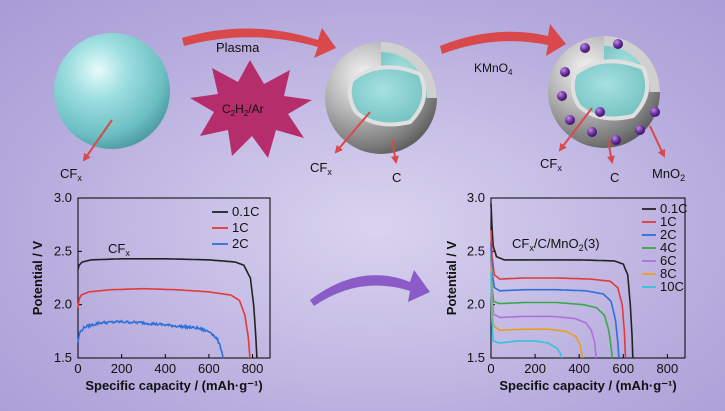  What do you see at coordinates (394, 151) in the screenshot?
I see `sphere2-c-pointer` at bounding box center [394, 151].